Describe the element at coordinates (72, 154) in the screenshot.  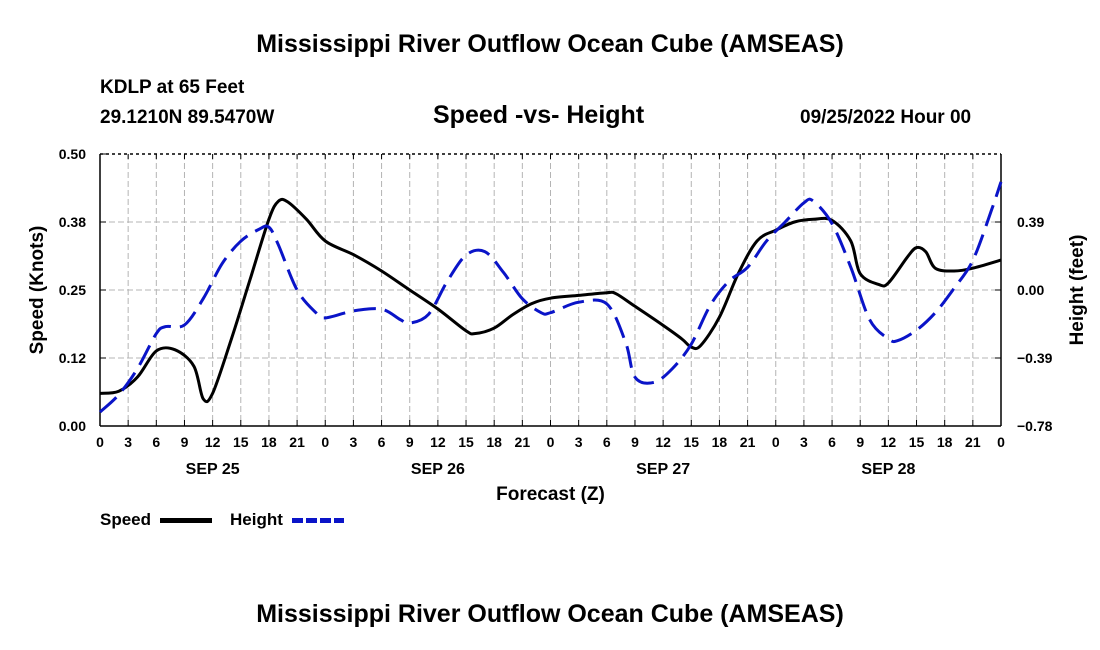
I see `y-tick-label-left: 0.50` at that location.